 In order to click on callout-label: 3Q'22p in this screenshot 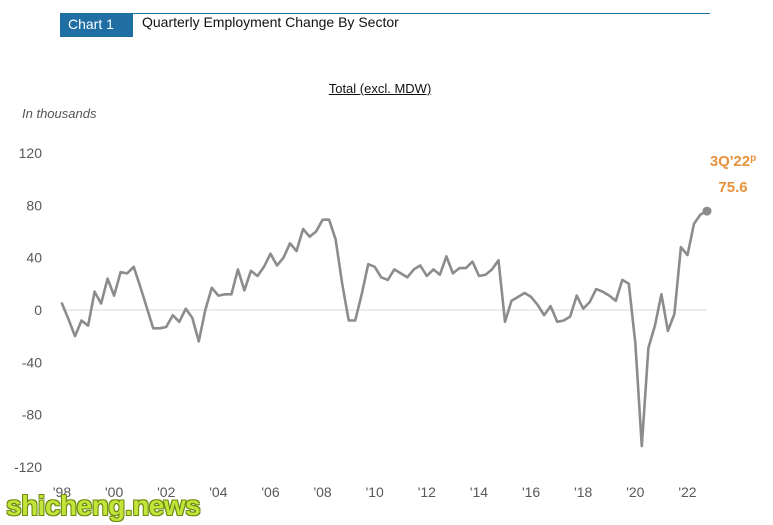, I will do `click(733, 162)`.